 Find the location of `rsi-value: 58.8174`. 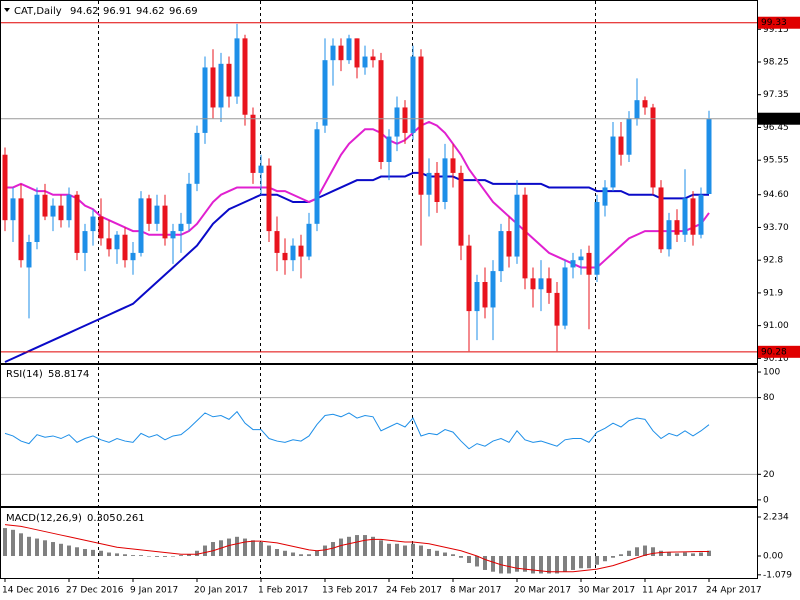

rsi-value: 58.8174 is located at coordinates (68, 374).